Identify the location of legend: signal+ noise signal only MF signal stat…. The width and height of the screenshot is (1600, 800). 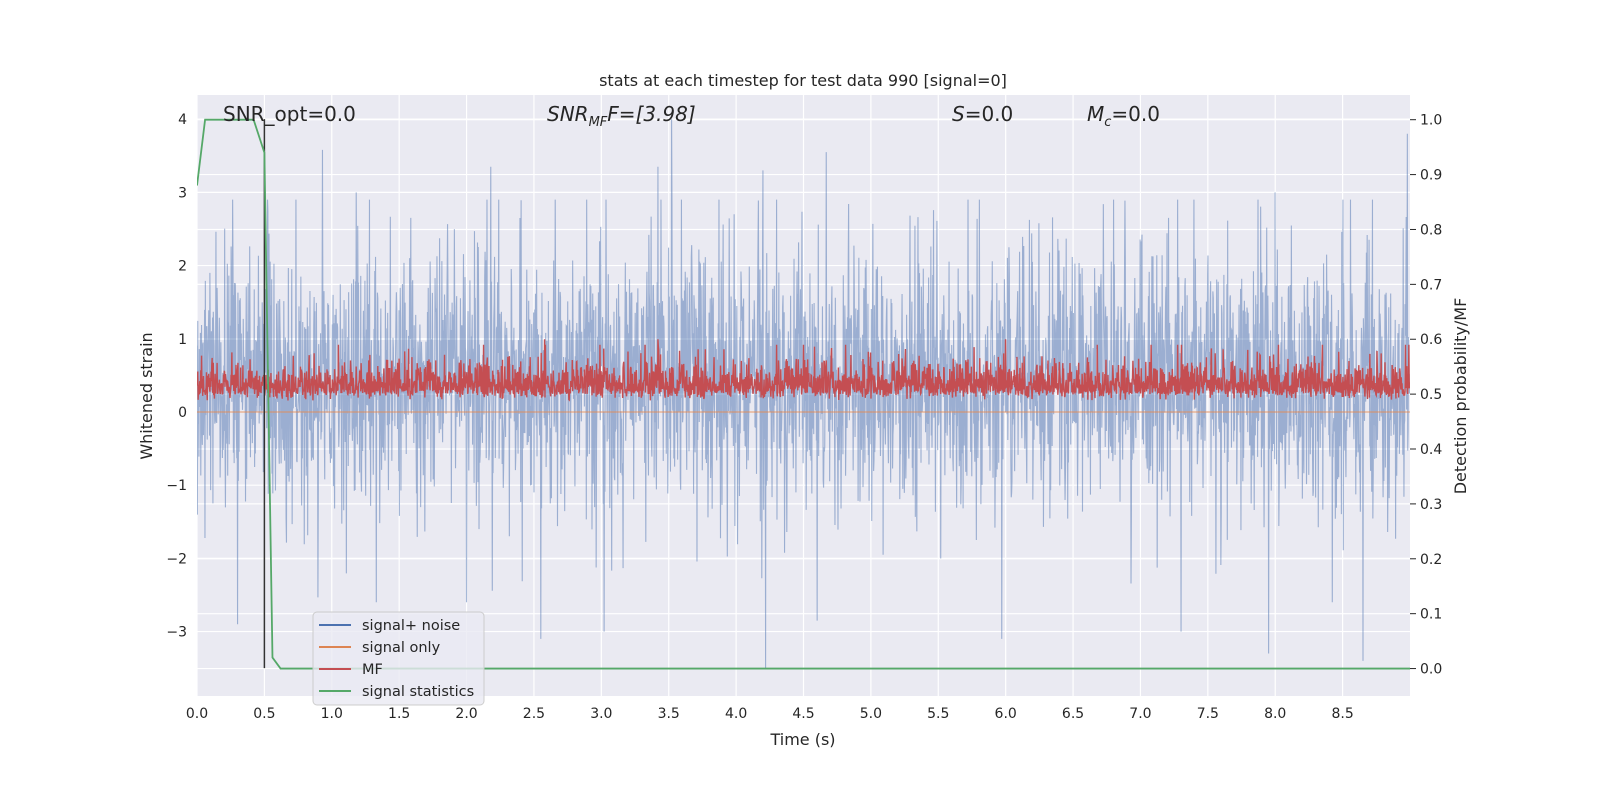
(398, 658).